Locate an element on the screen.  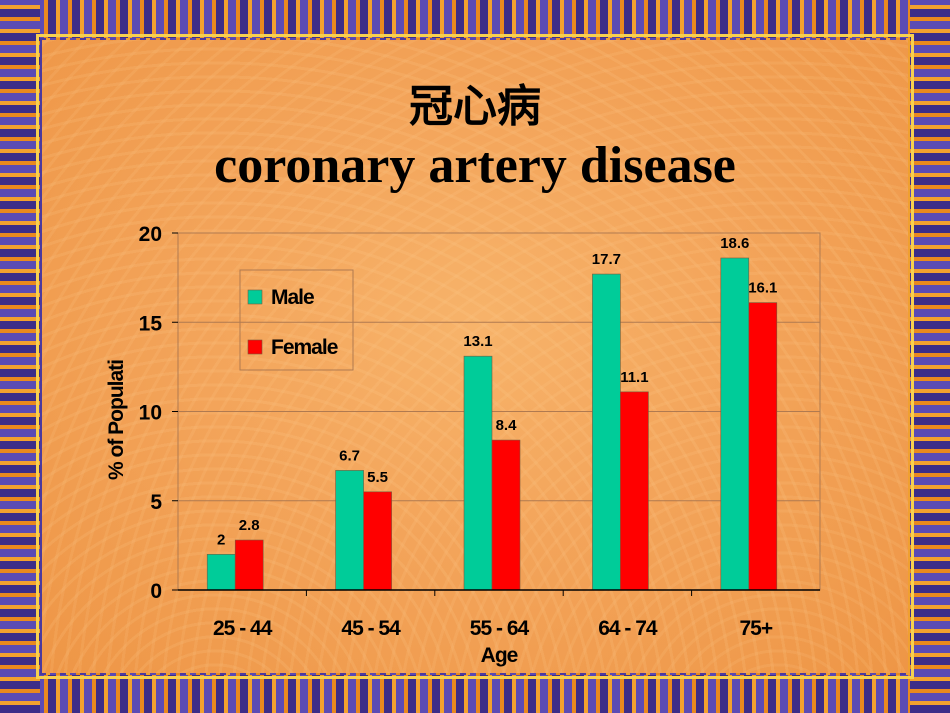
y-tick-label: 5 is located at coordinates (156, 502).